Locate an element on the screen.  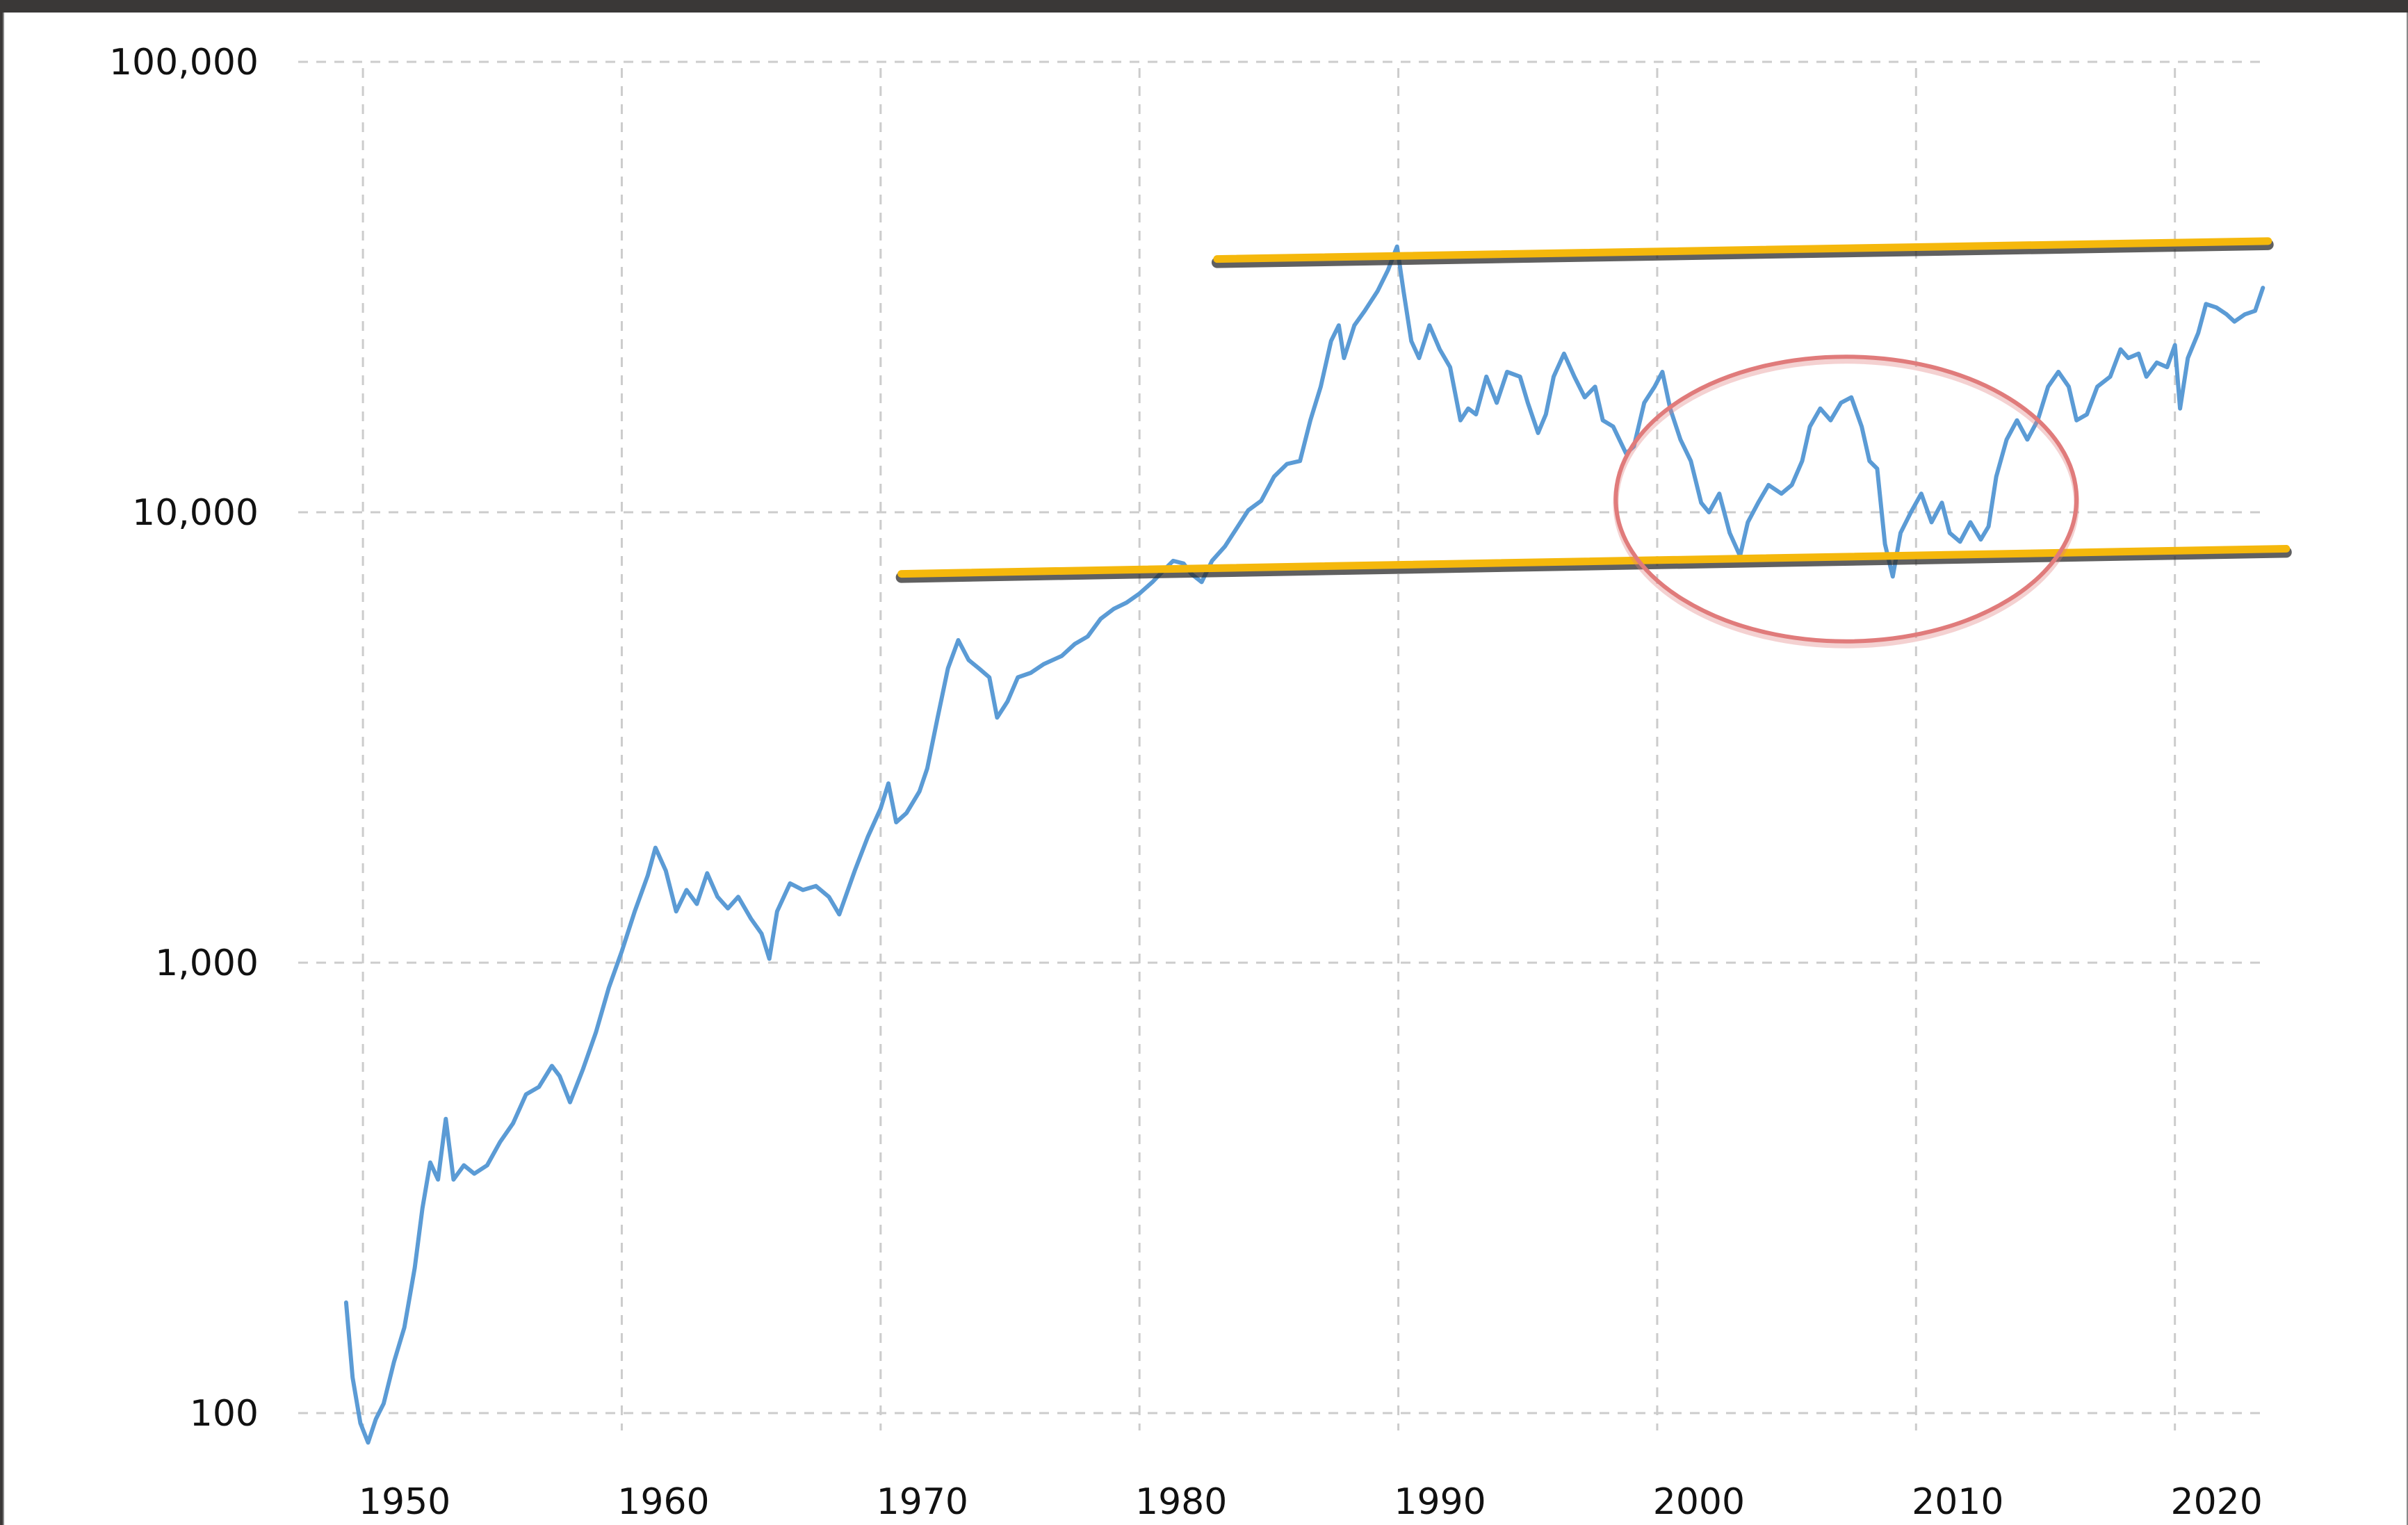
x-tick-label: 1970 is located at coordinates (922, 1502).